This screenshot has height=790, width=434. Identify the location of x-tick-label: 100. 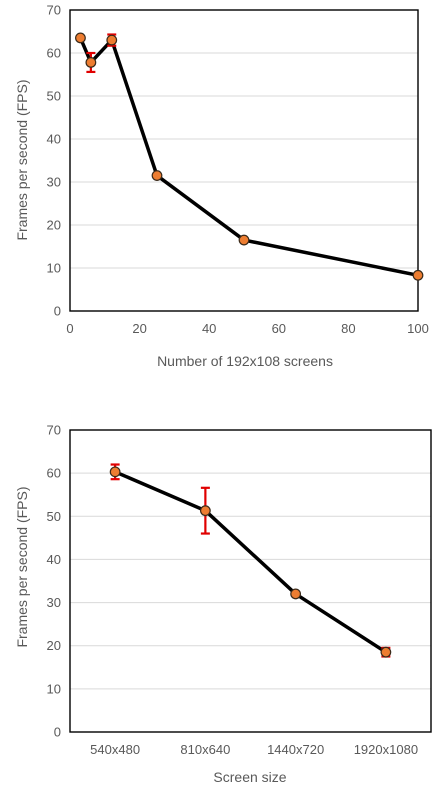
(418, 328).